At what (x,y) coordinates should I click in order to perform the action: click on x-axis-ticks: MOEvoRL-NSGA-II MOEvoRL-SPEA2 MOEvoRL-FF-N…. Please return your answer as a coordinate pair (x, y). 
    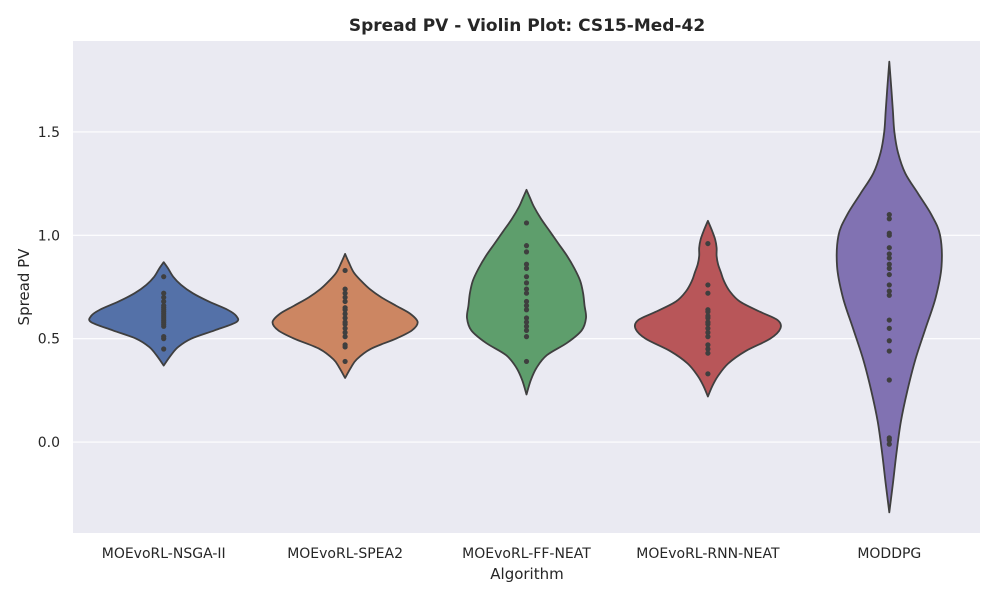
    Looking at the image, I should click on (512, 554).